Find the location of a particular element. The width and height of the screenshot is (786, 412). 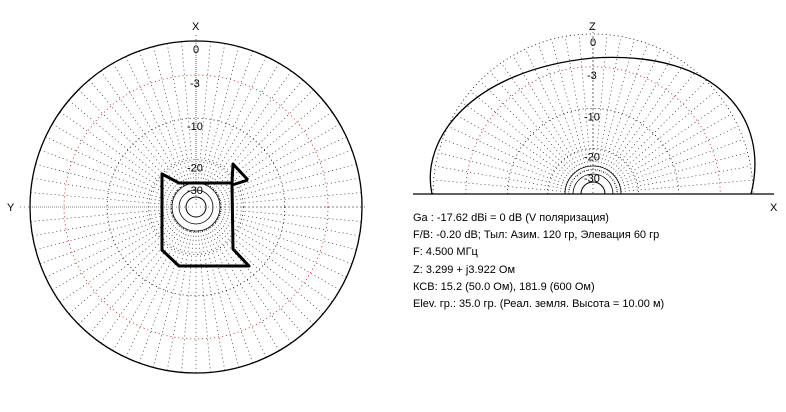

ring-grid-m3 is located at coordinates (593, 130).